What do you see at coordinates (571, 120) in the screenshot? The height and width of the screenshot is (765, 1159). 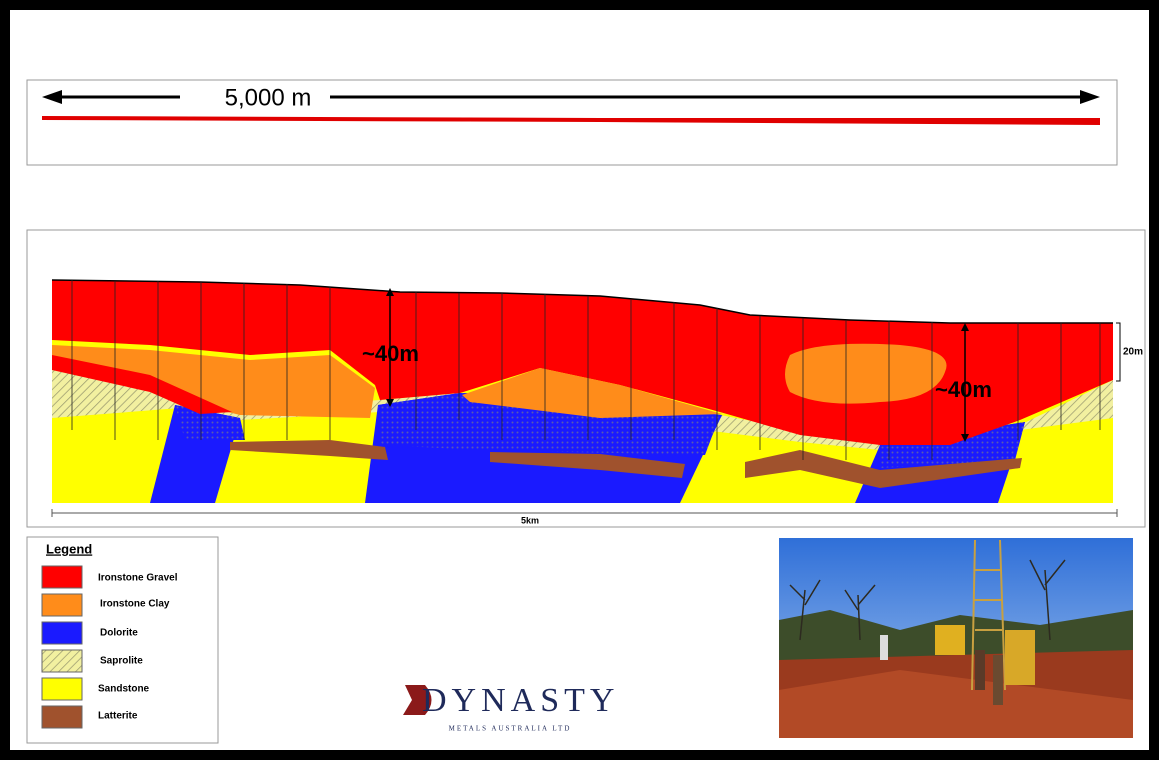 I see `surface-profile` at bounding box center [571, 120].